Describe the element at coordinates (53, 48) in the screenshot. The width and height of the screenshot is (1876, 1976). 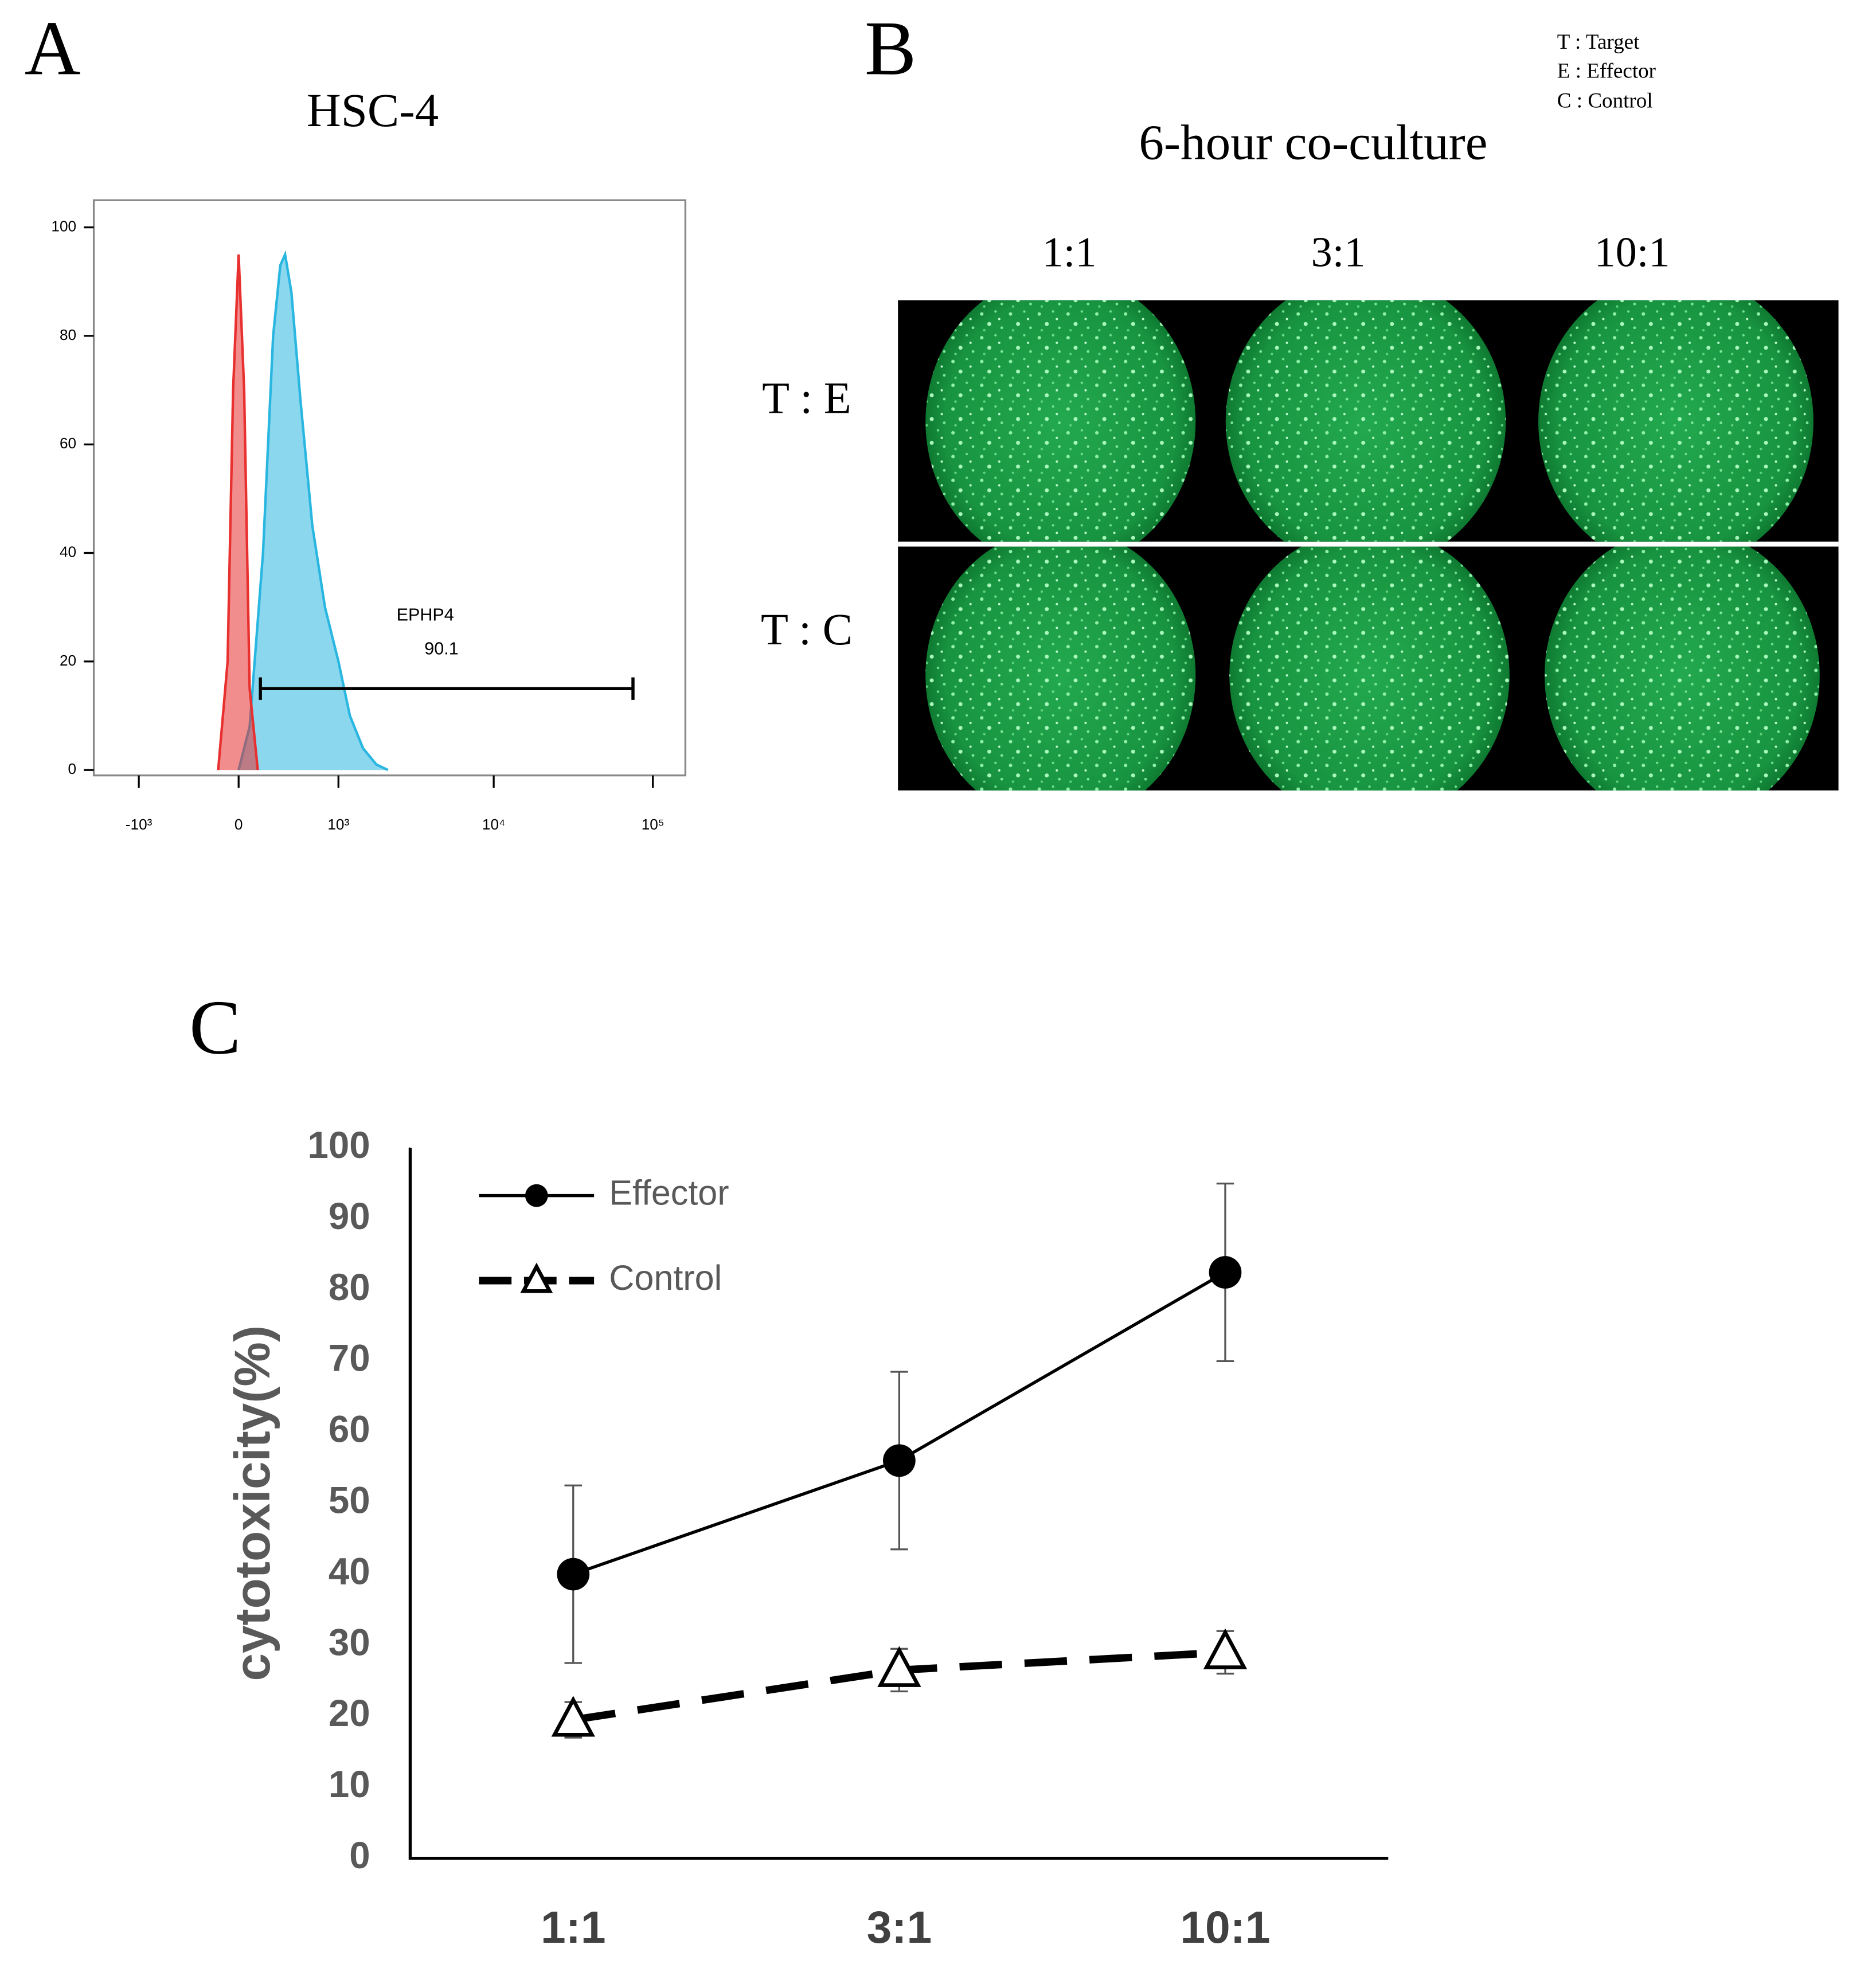
I see `panel-label: A` at that location.